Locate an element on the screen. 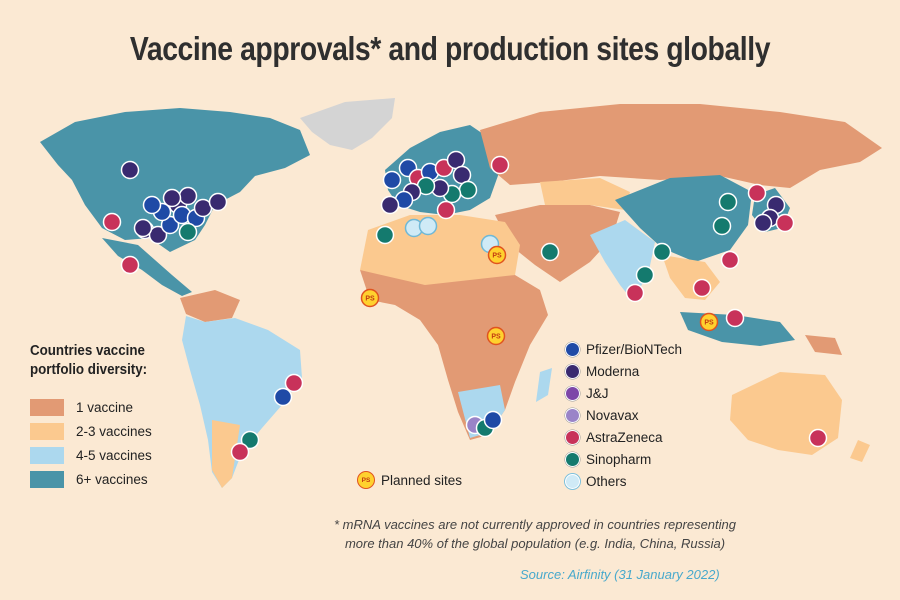 This screenshot has width=900, height=600. planned-sites-legend: PS Planned sites is located at coordinates (409, 480).